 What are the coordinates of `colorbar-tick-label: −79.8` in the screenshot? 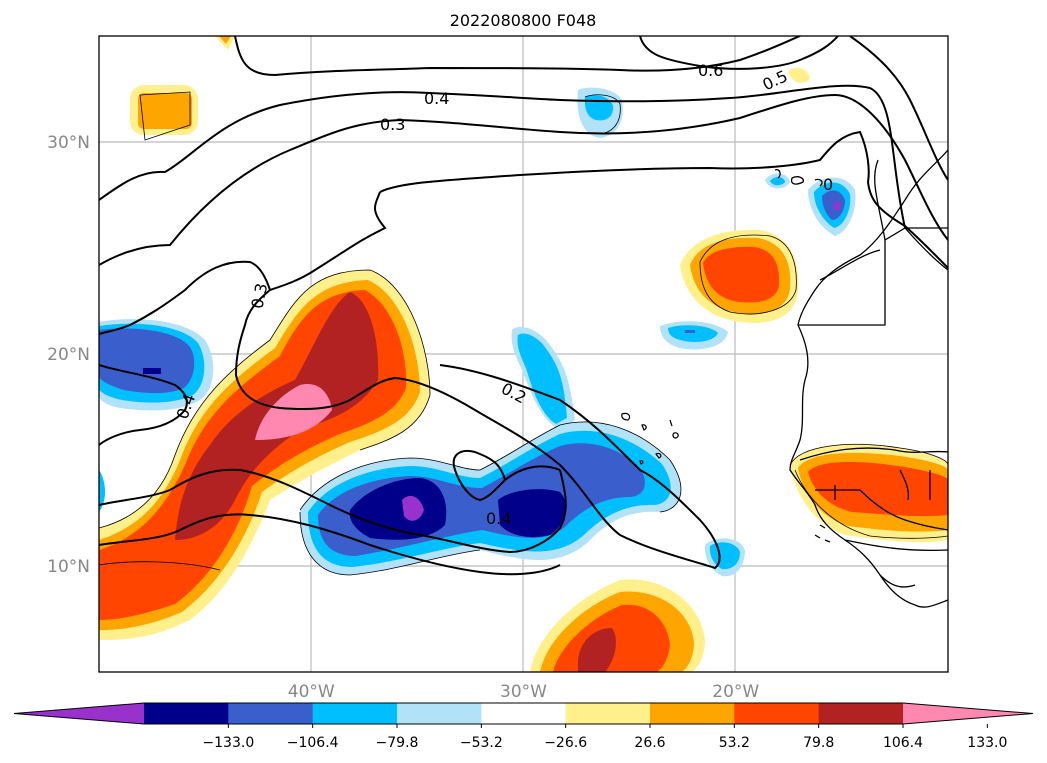 It's located at (397, 743).